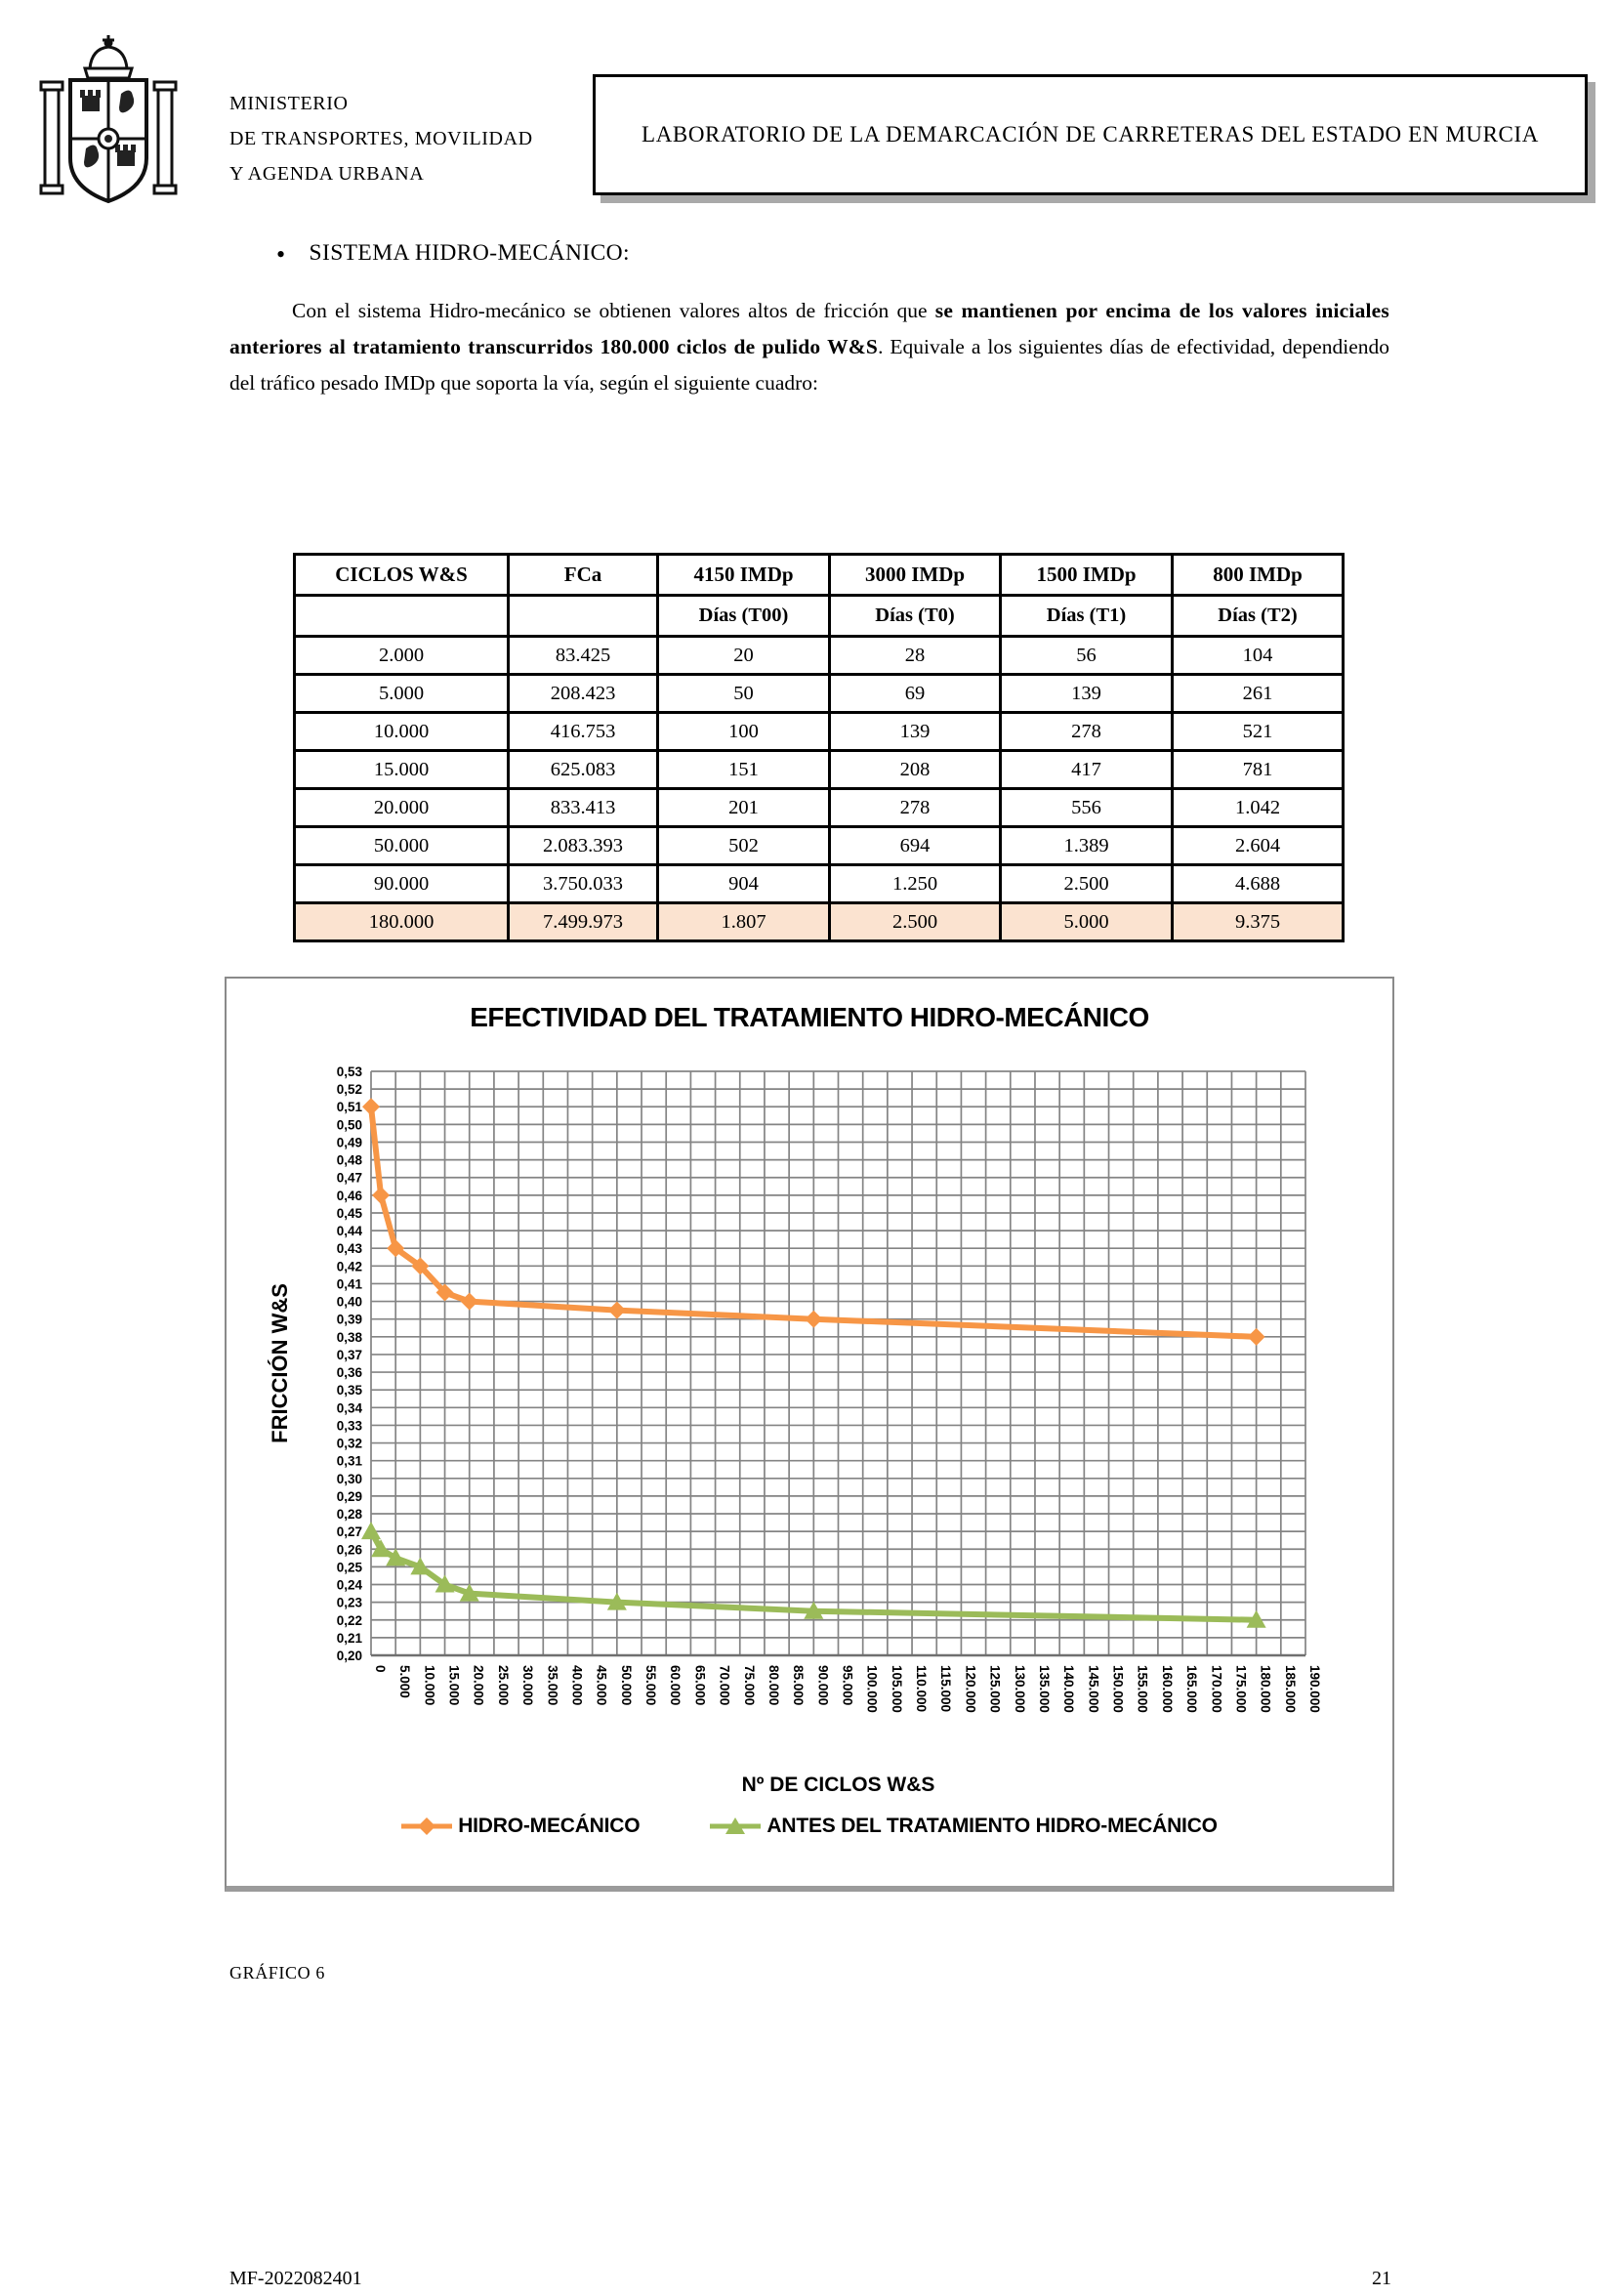  What do you see at coordinates (915, 693) in the screenshot?
I see `table-cell: 69` at bounding box center [915, 693].